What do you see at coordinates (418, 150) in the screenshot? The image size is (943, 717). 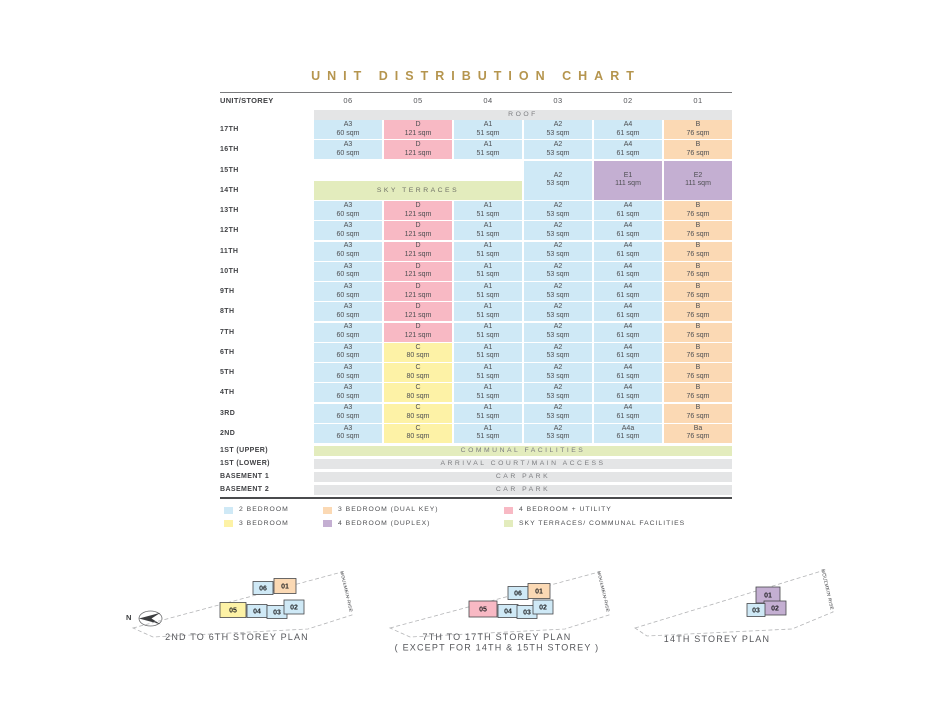 I see `unit-cell: D 121 sqm` at bounding box center [418, 150].